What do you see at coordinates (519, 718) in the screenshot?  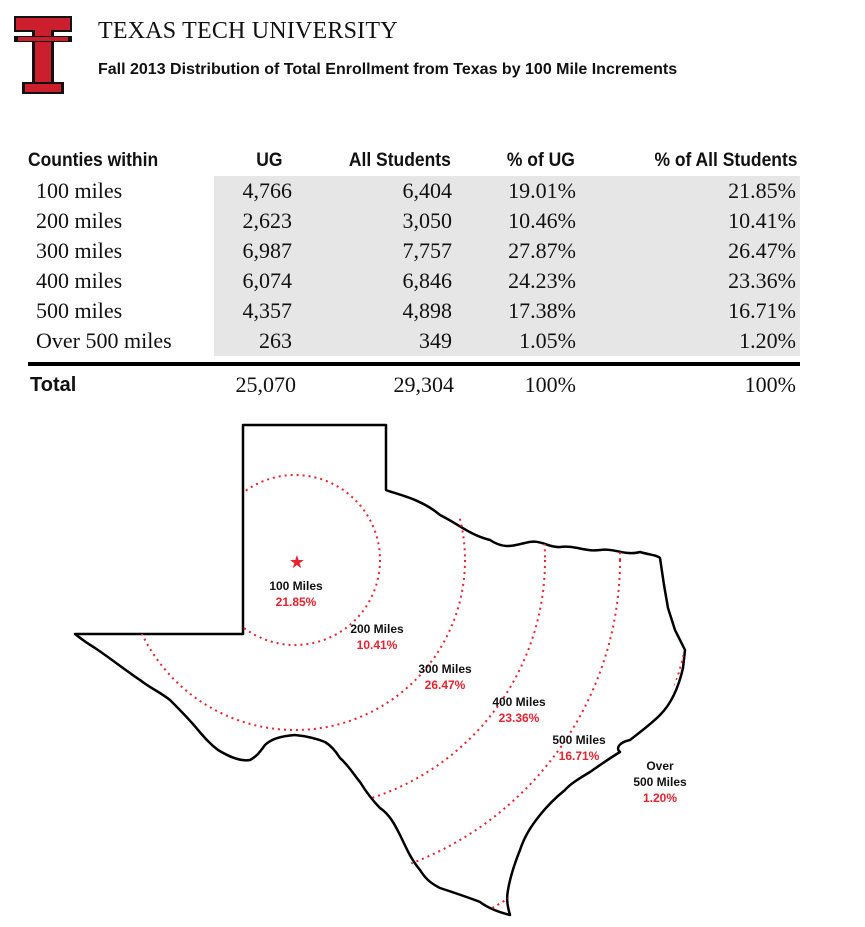 I see `map-label-pct: 23.36%` at bounding box center [519, 718].